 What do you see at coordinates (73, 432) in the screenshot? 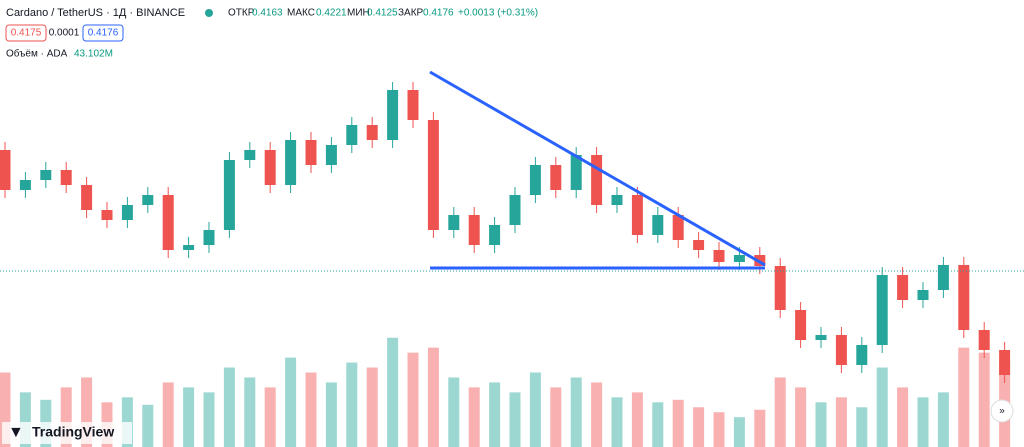
I see `brand: TradingView` at bounding box center [73, 432].